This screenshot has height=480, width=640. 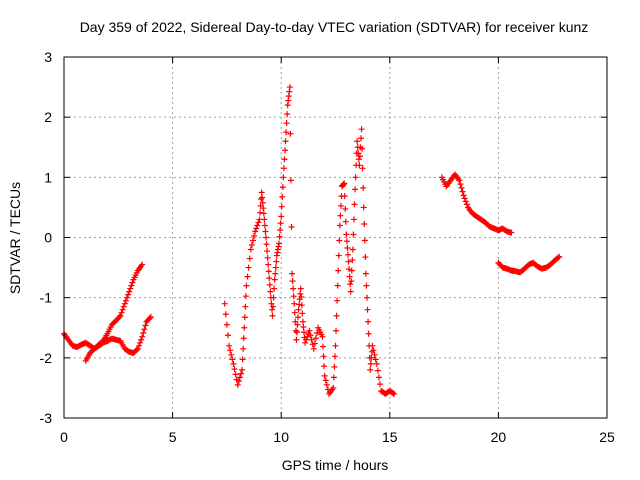 I want to click on y-tick-label: 2, so click(x=48, y=117).